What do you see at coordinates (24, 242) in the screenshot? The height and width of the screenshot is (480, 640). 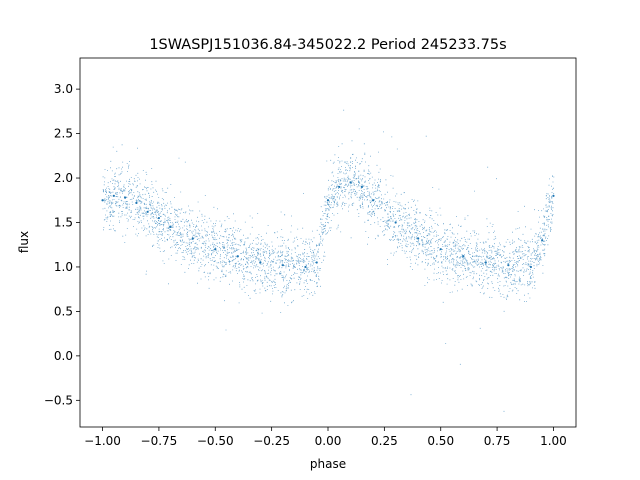 I see `y-axis-label: flux` at bounding box center [24, 242].